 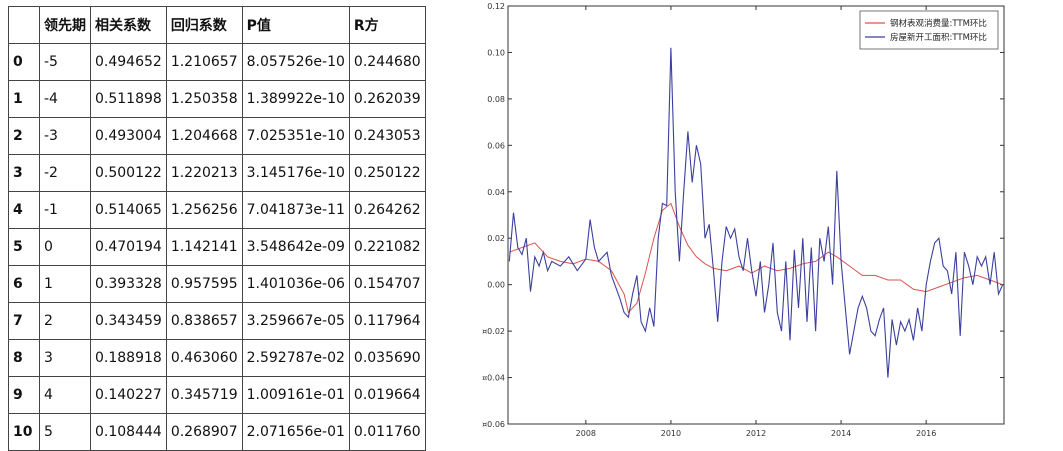 What do you see at coordinates (65, 321) in the screenshot?
I see `table-cell: 2` at bounding box center [65, 321].